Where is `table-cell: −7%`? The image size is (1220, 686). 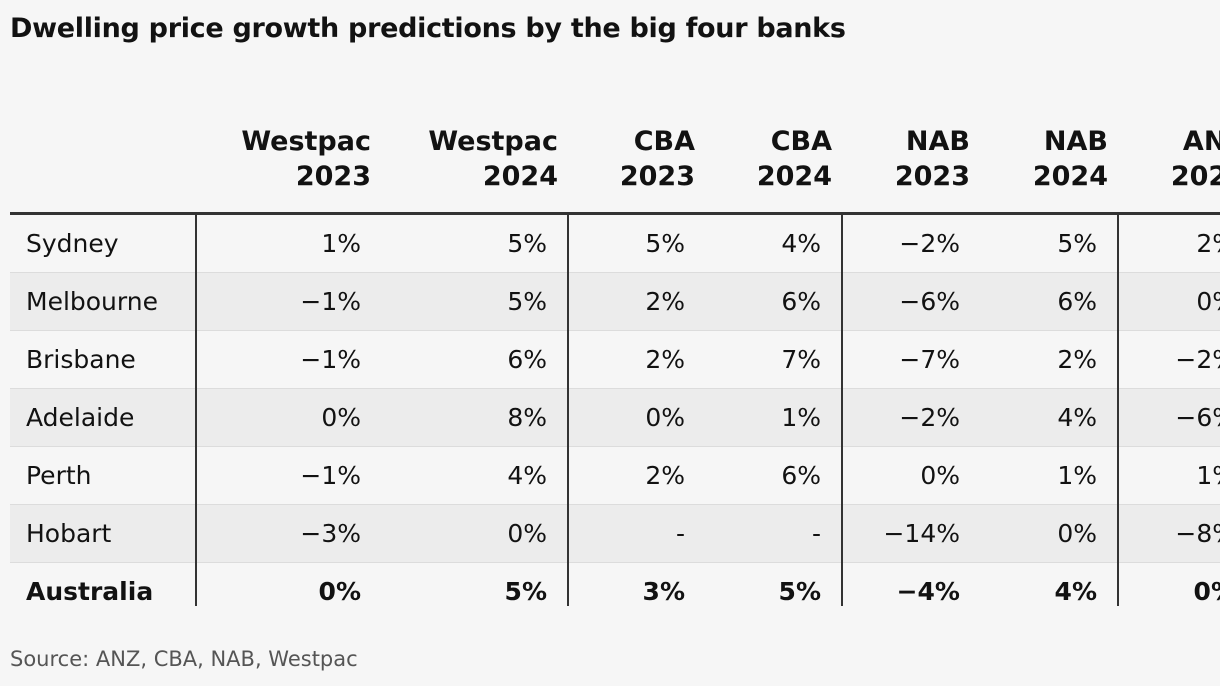 table-cell: −7% is located at coordinates (911, 359).